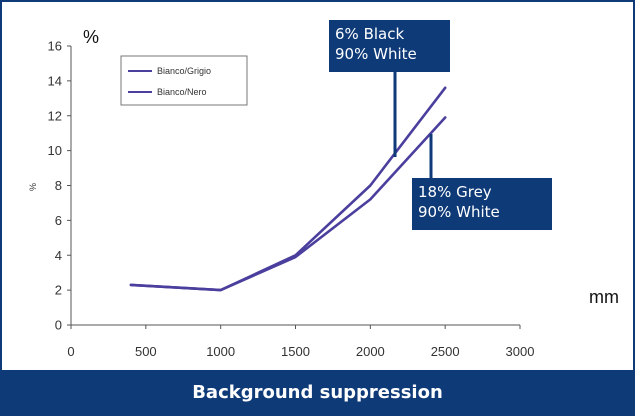 This screenshot has height=416, width=635. Describe the element at coordinates (58, 290) in the screenshot. I see `y-tick-label: 2` at that location.